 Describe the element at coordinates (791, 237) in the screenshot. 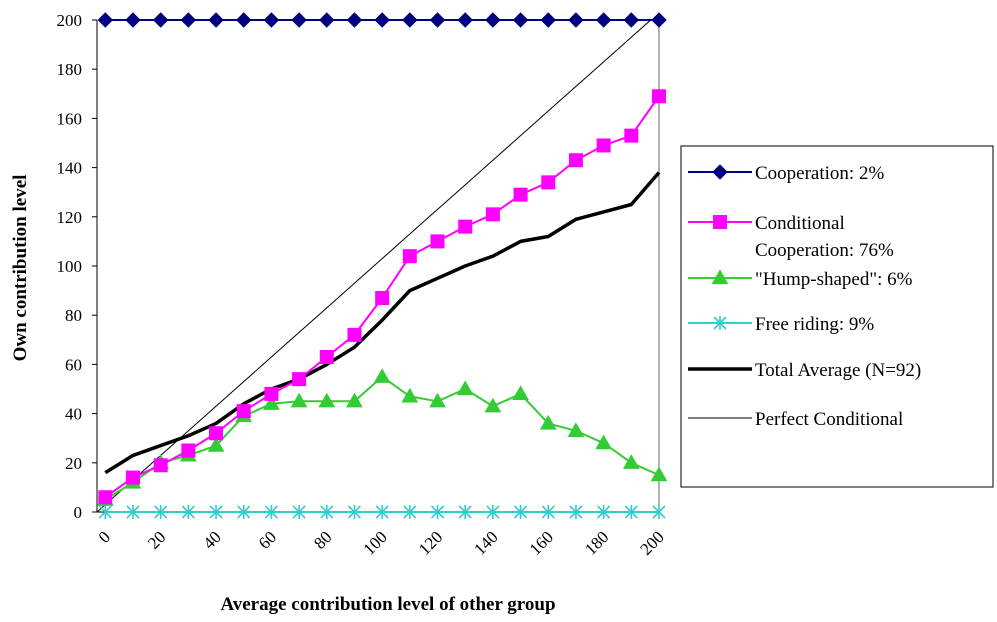

I see `legend-item-1: Conditional Cooperation: 76%` at that location.